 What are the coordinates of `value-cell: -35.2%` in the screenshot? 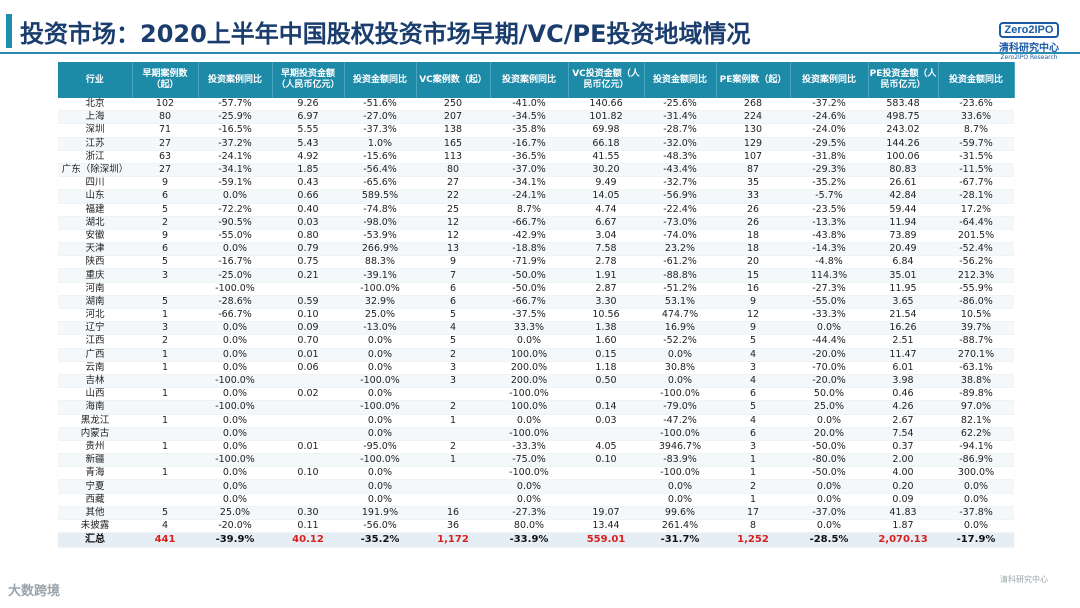 It's located at (829, 183).